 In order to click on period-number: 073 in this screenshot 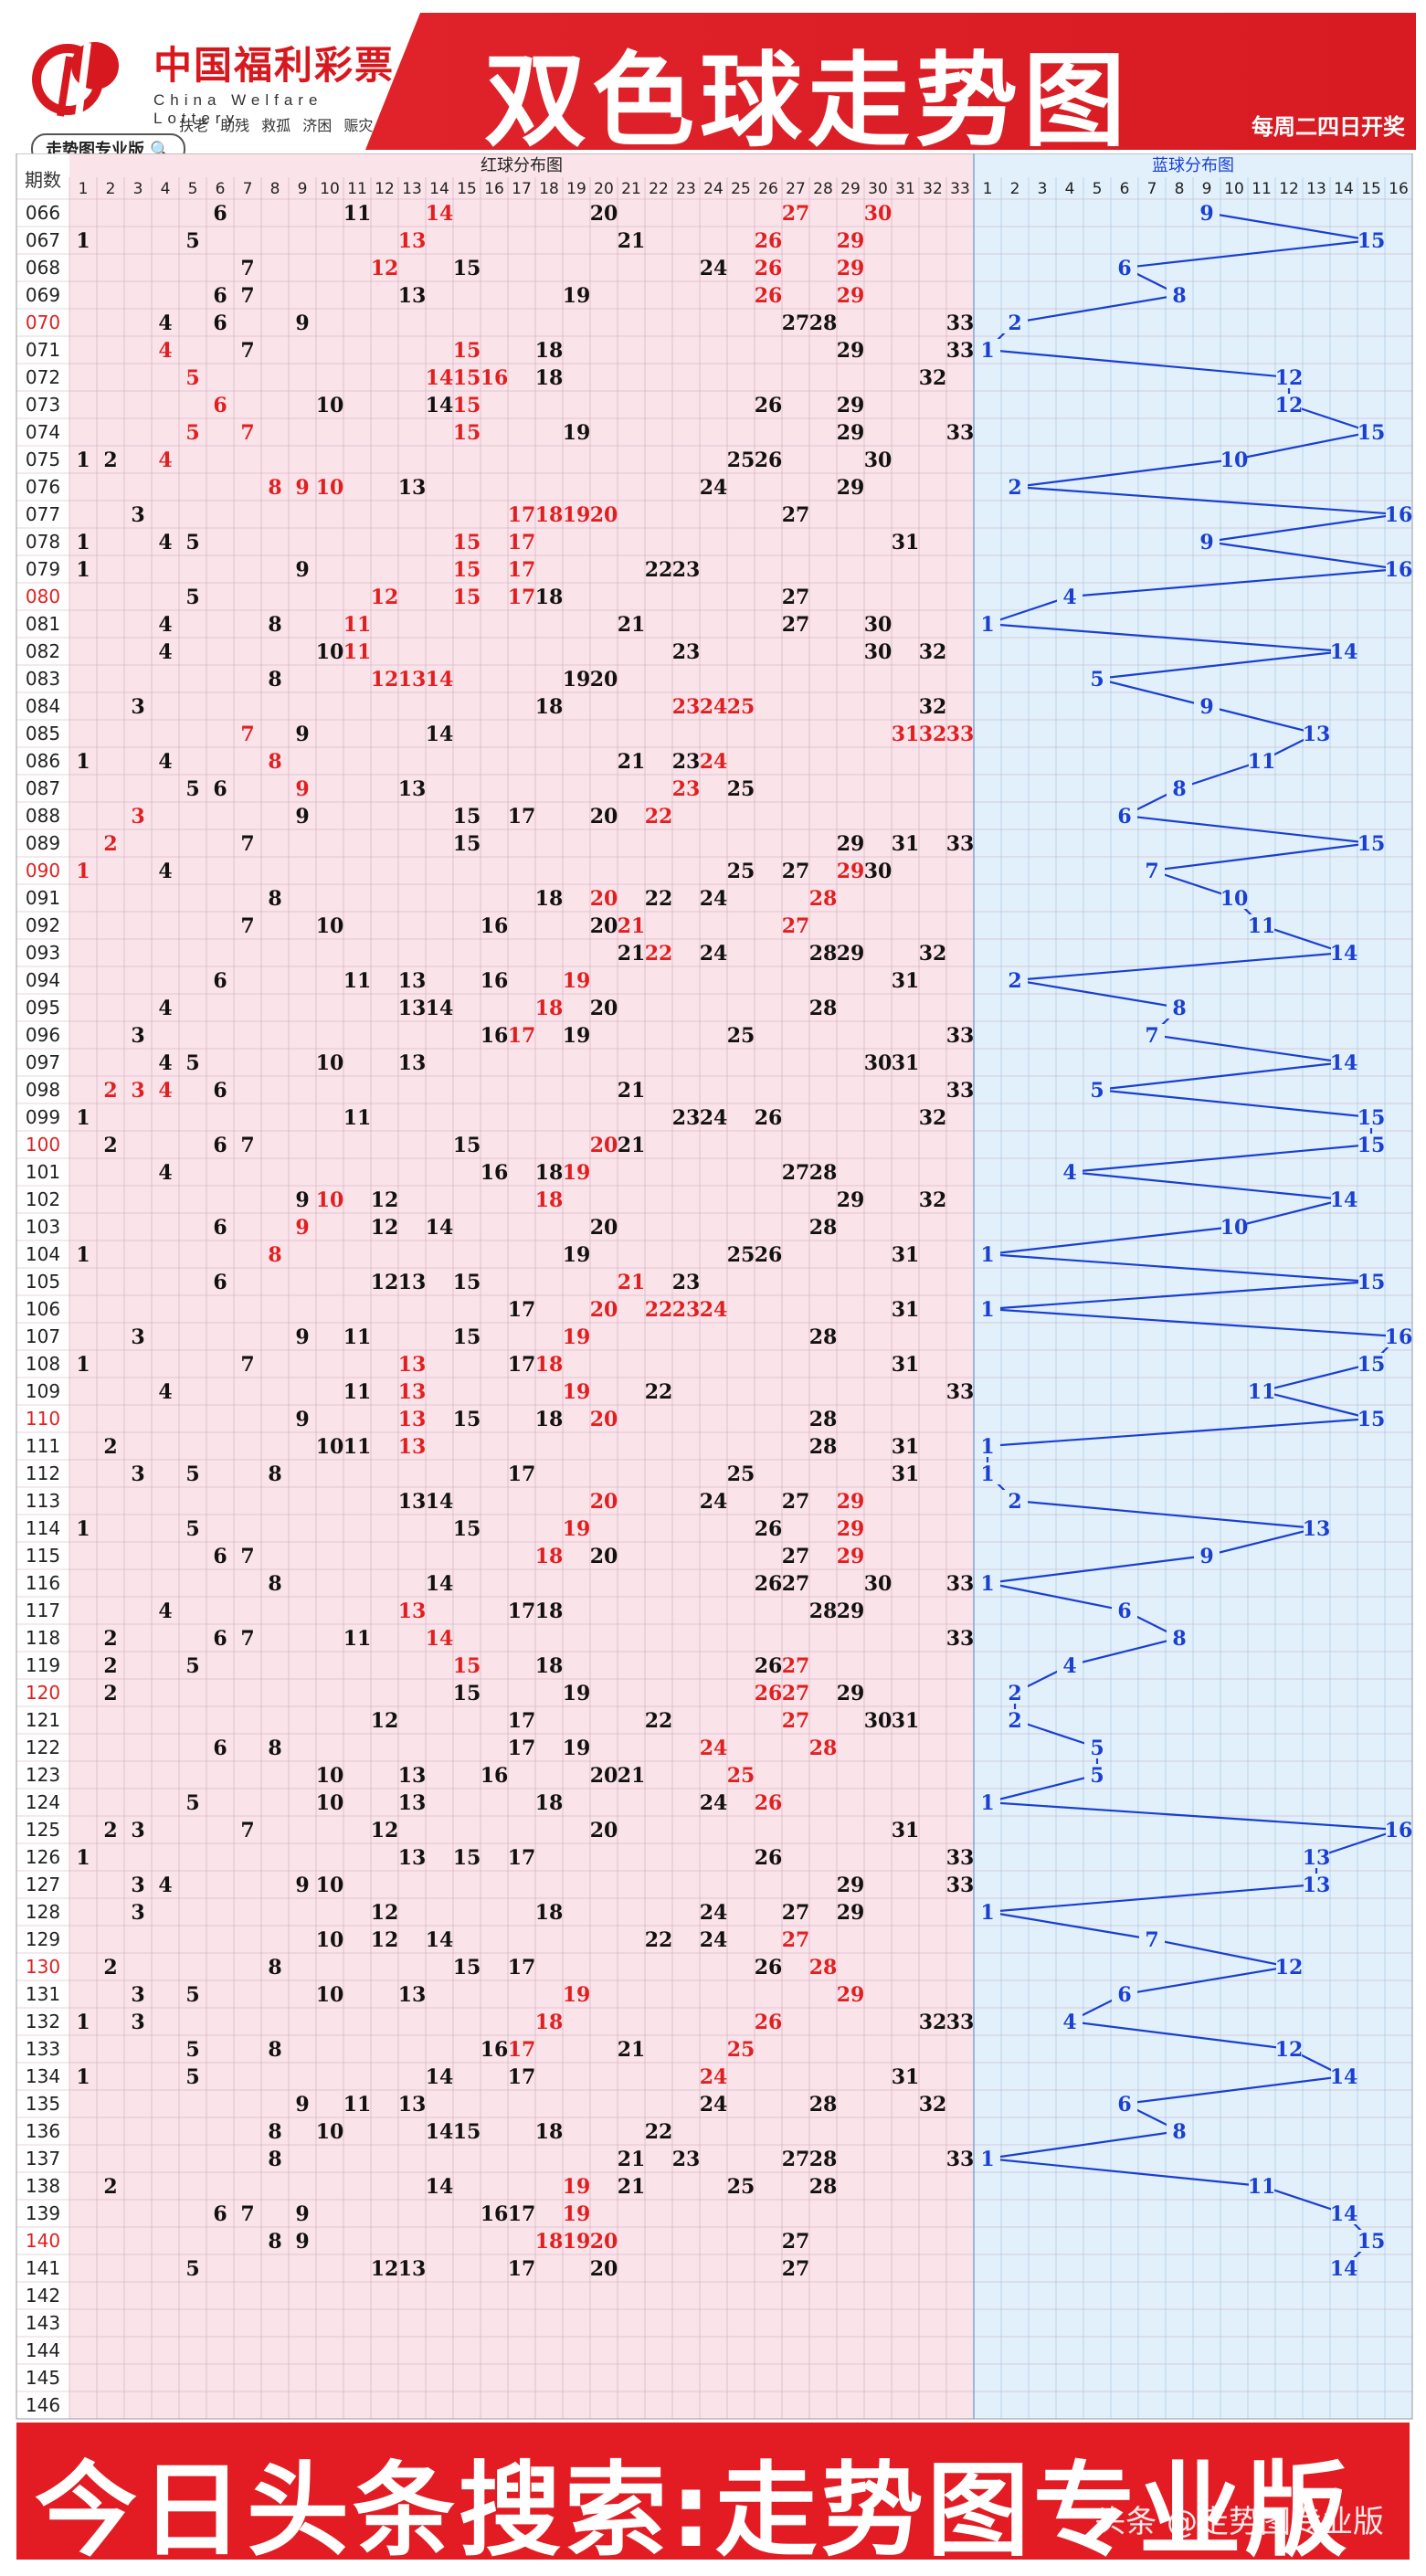, I will do `click(43, 405)`.